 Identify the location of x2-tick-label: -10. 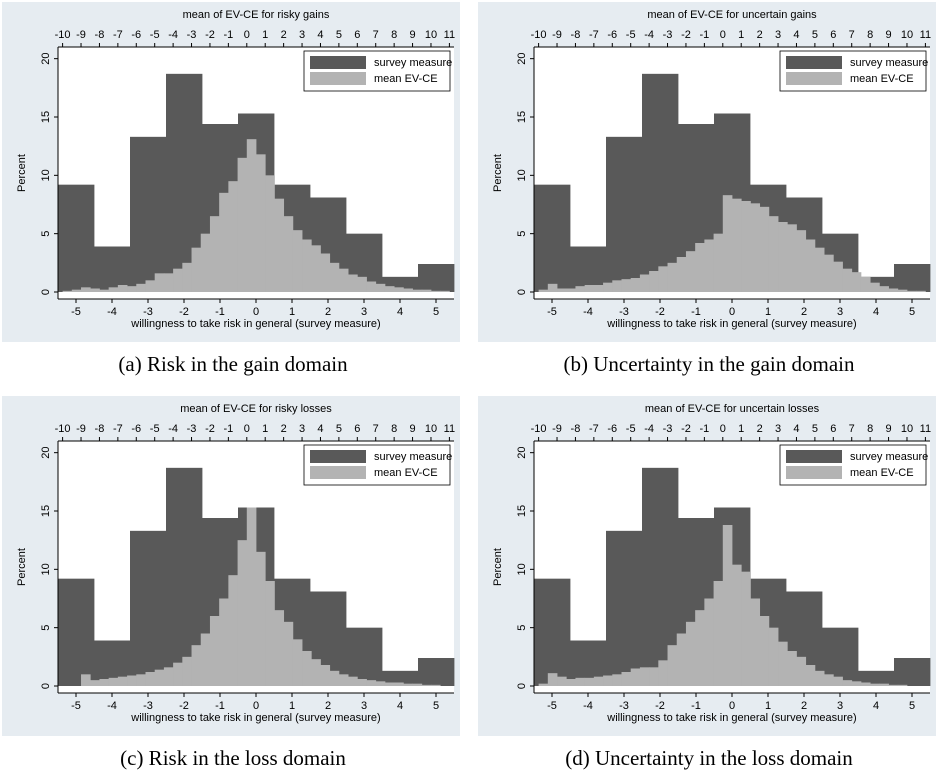
(539, 429).